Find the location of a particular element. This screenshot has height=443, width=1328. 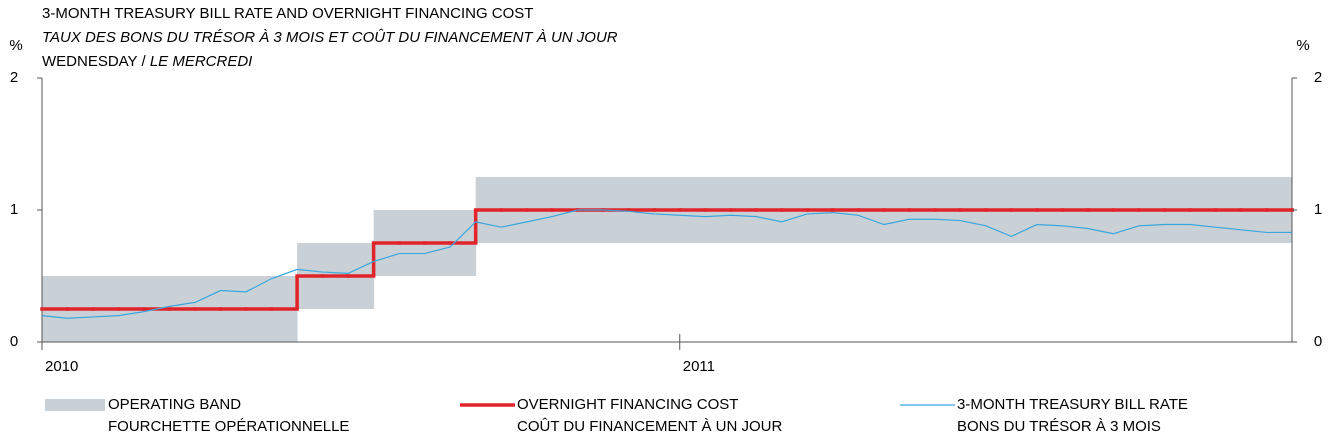

legend-label: OPERATING BAND is located at coordinates (174, 404).